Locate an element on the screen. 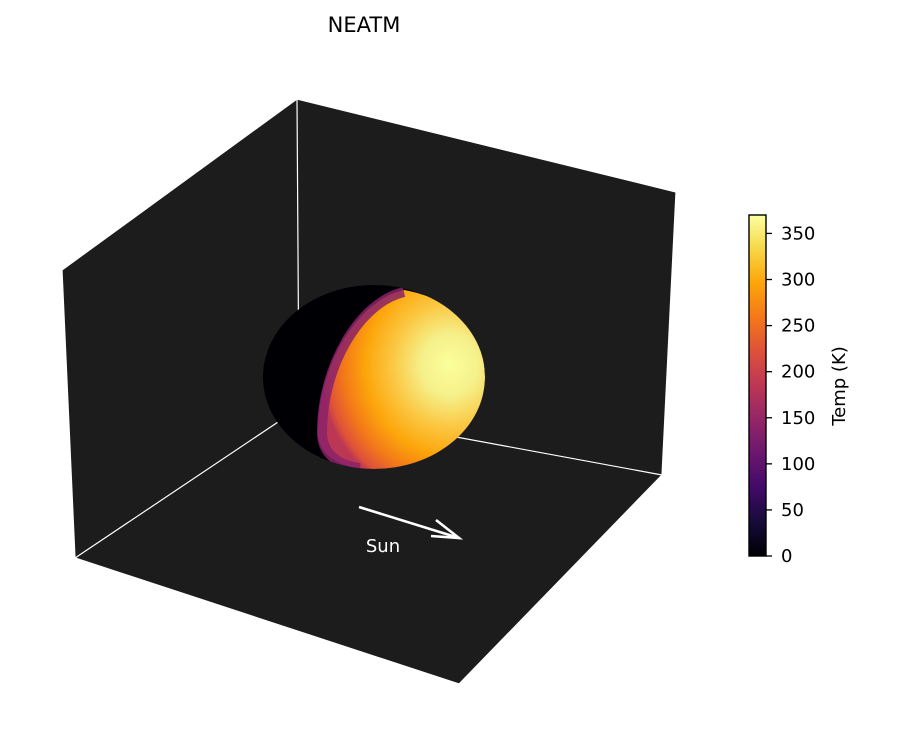 The width and height of the screenshot is (900, 750). edge-floor-left-back is located at coordinates (187, 483).